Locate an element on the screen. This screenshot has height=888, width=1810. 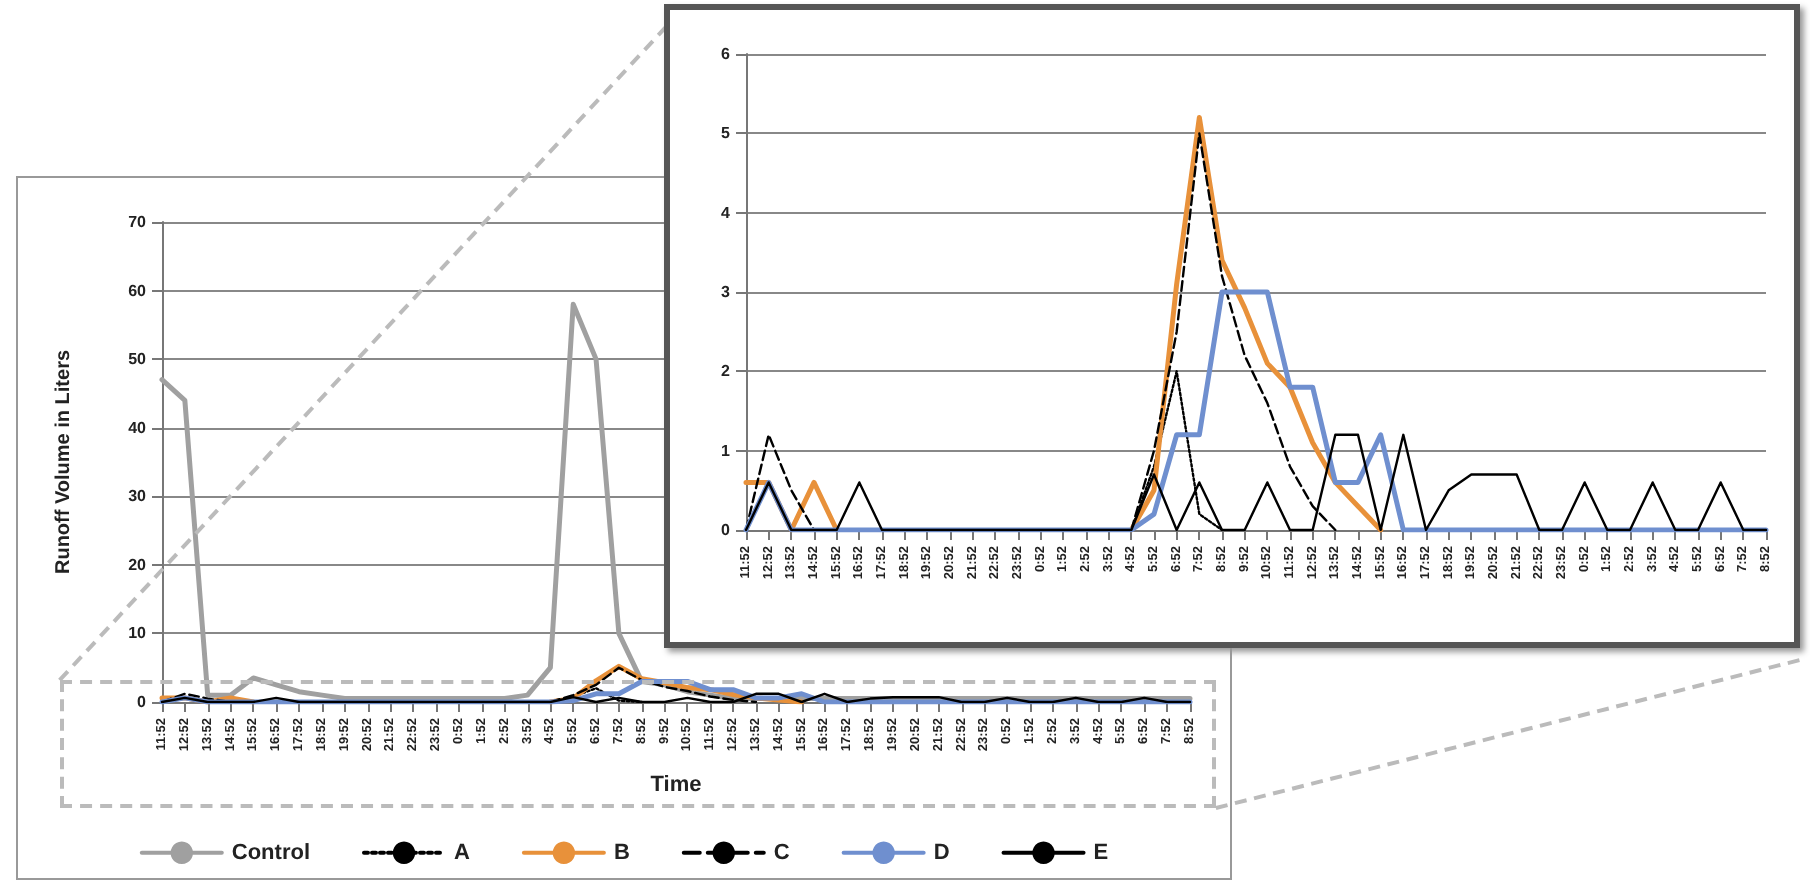
y-tick-label: 3 is located at coordinates (726, 292).